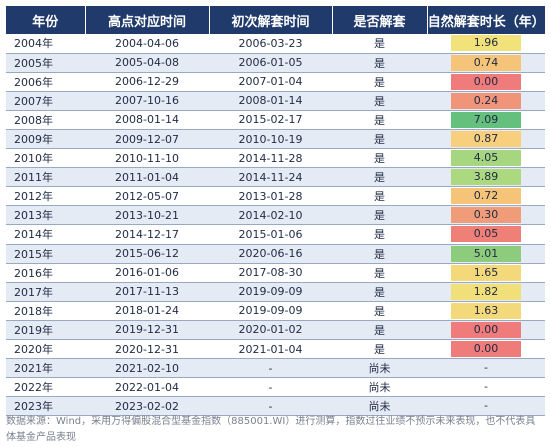  I want to click on duration-value: 1.65, so click(486, 272).